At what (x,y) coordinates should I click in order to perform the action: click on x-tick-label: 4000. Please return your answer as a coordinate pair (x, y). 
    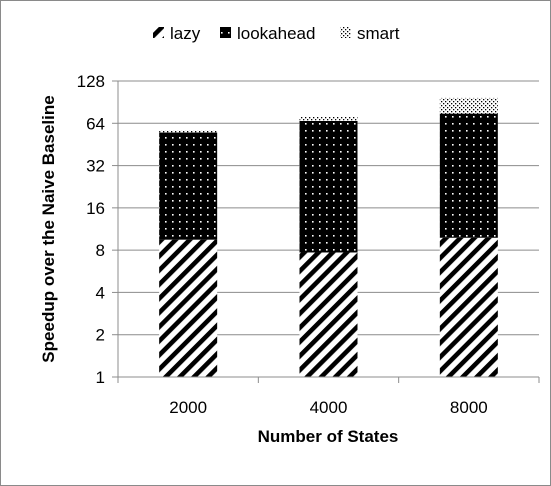
    Looking at the image, I should click on (329, 407).